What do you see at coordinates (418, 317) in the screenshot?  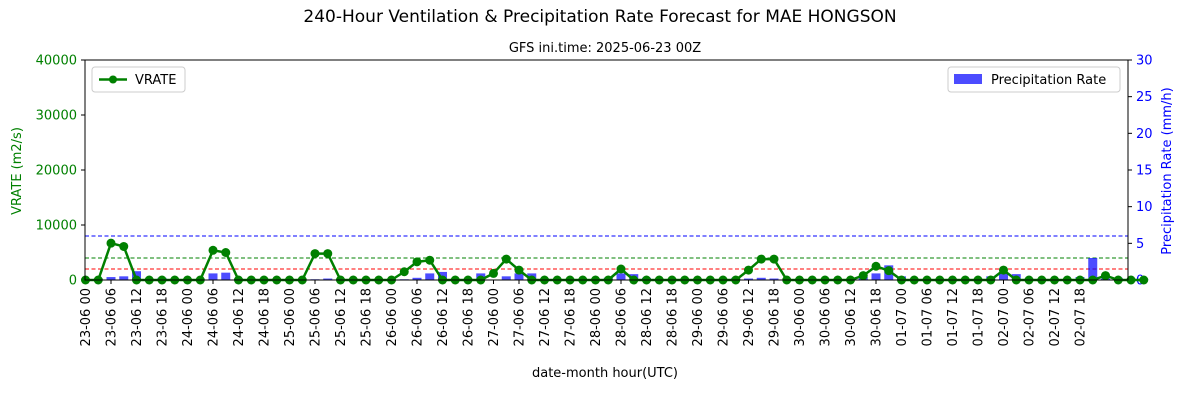 I see `x-tick-label: 26-06 06` at bounding box center [418, 317].